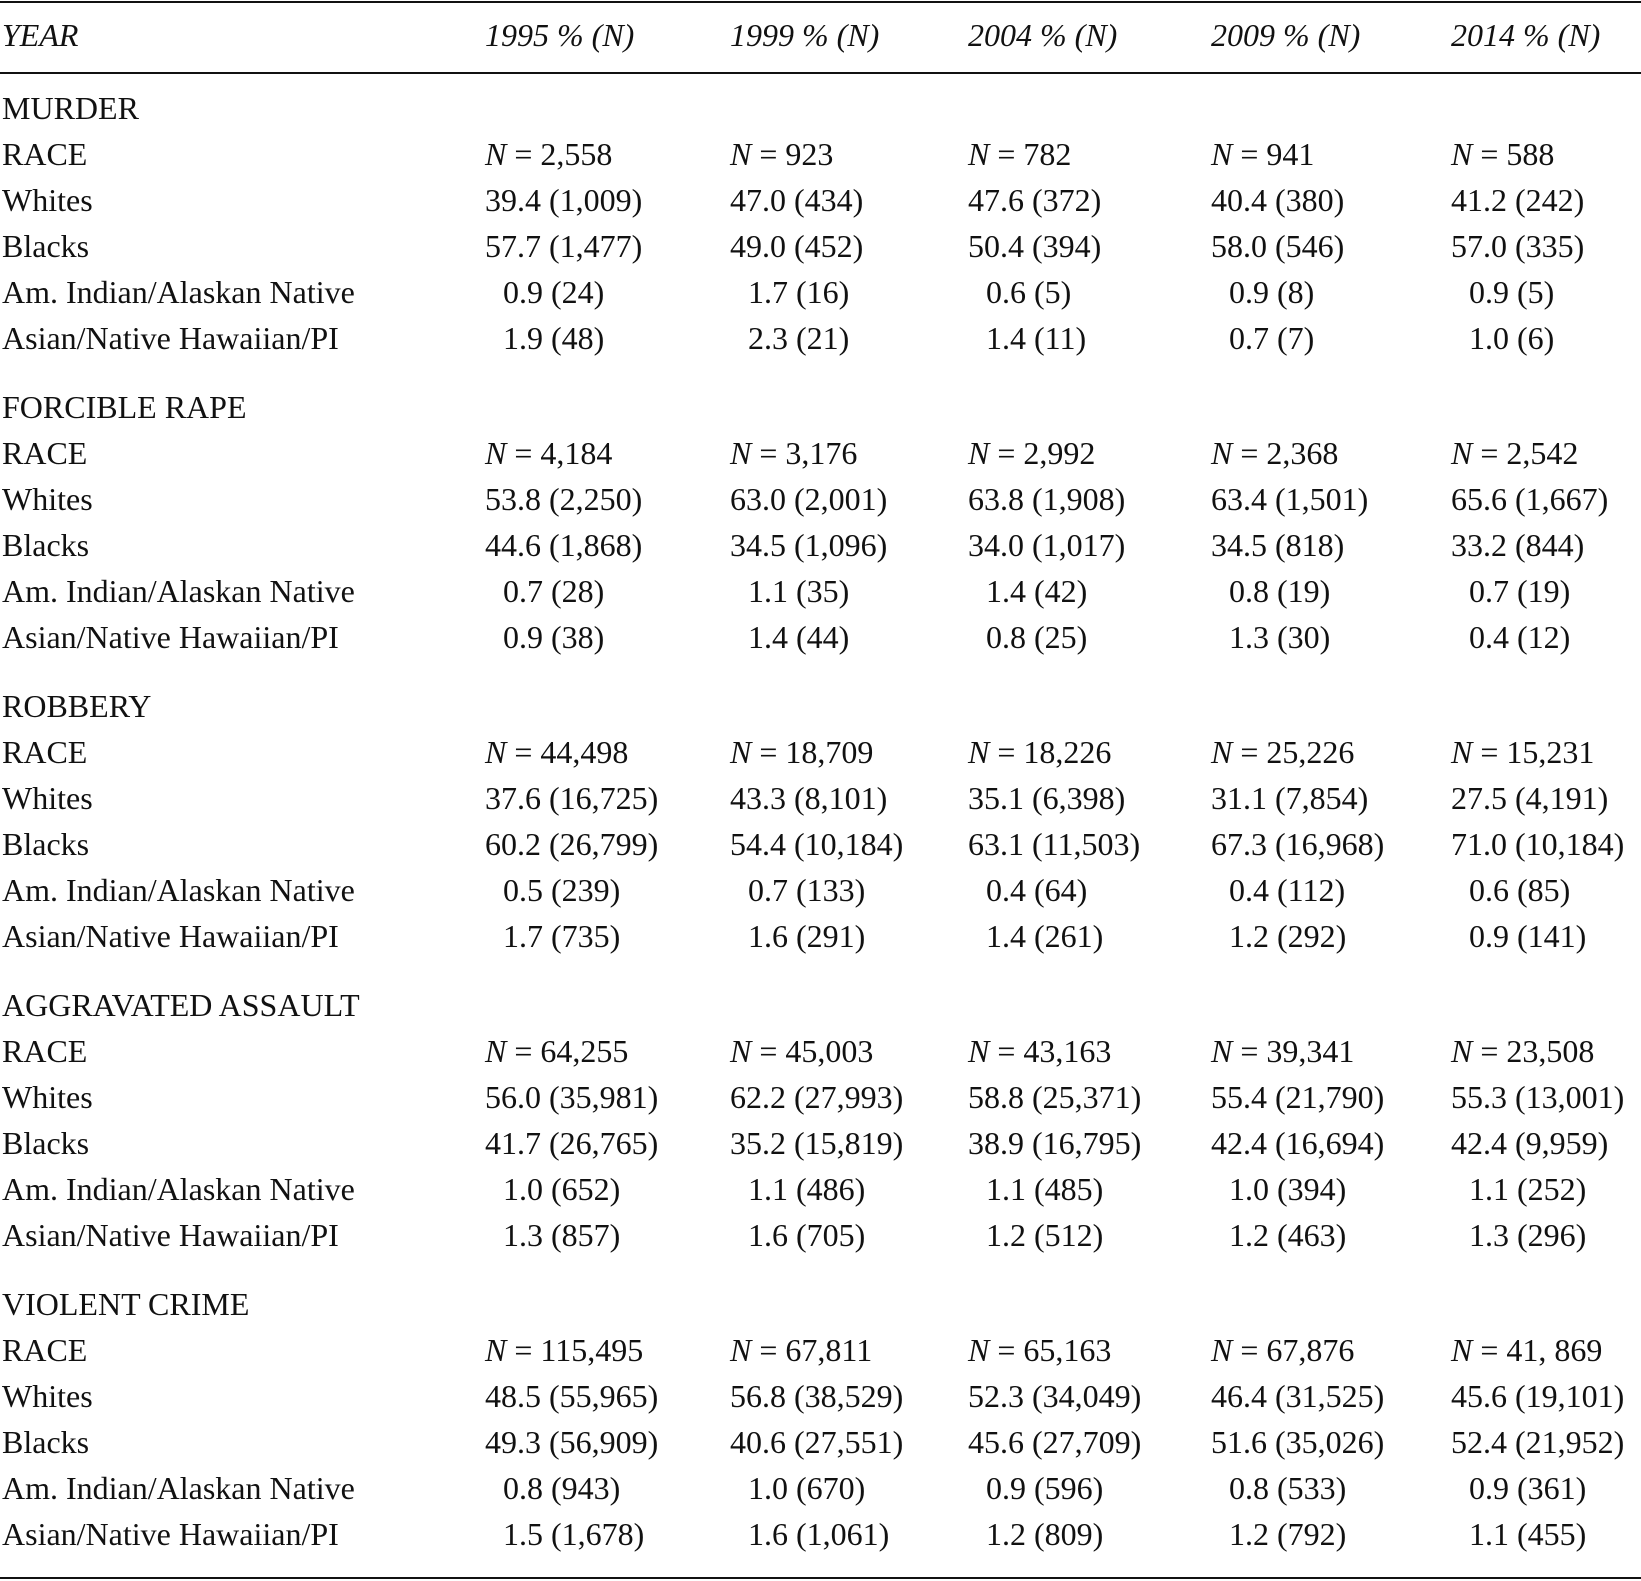  Describe the element at coordinates (562, 1488) in the screenshot. I see `cell-value: 0.8 (943)` at that location.